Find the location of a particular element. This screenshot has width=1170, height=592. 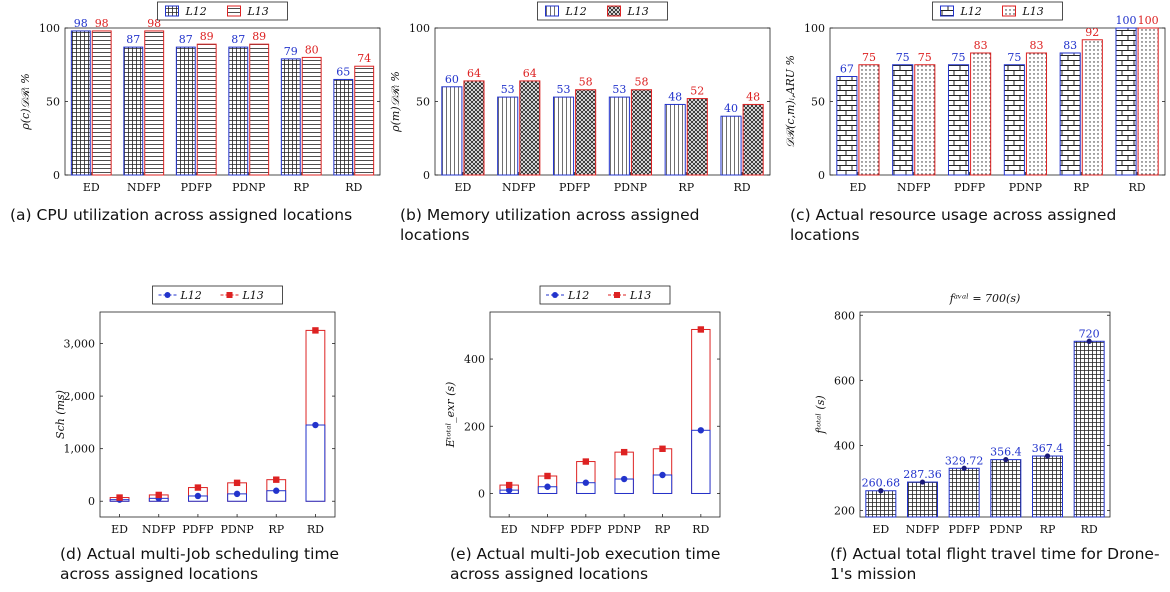

y-axis-label: Sch (ms) is located at coordinates (60, 414).